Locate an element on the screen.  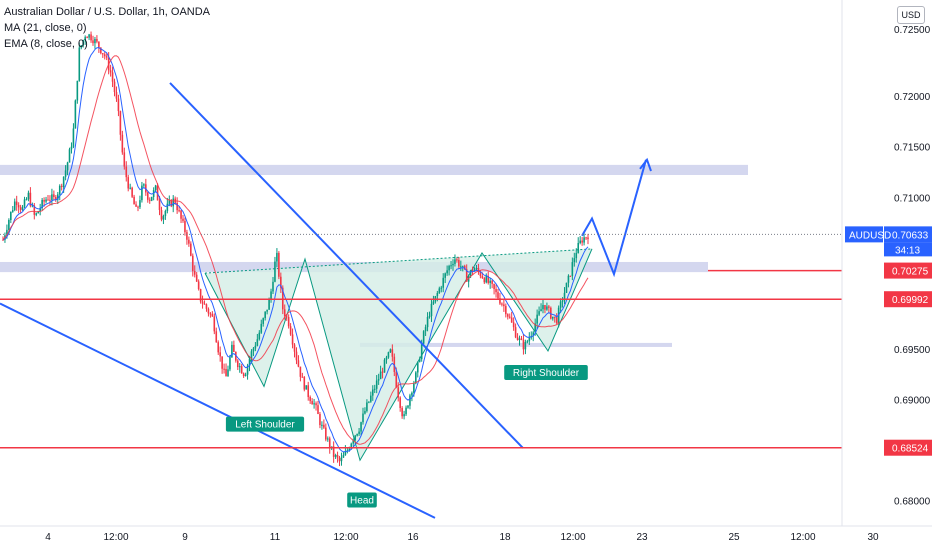
time-tick-label: 9 is located at coordinates (185, 537).